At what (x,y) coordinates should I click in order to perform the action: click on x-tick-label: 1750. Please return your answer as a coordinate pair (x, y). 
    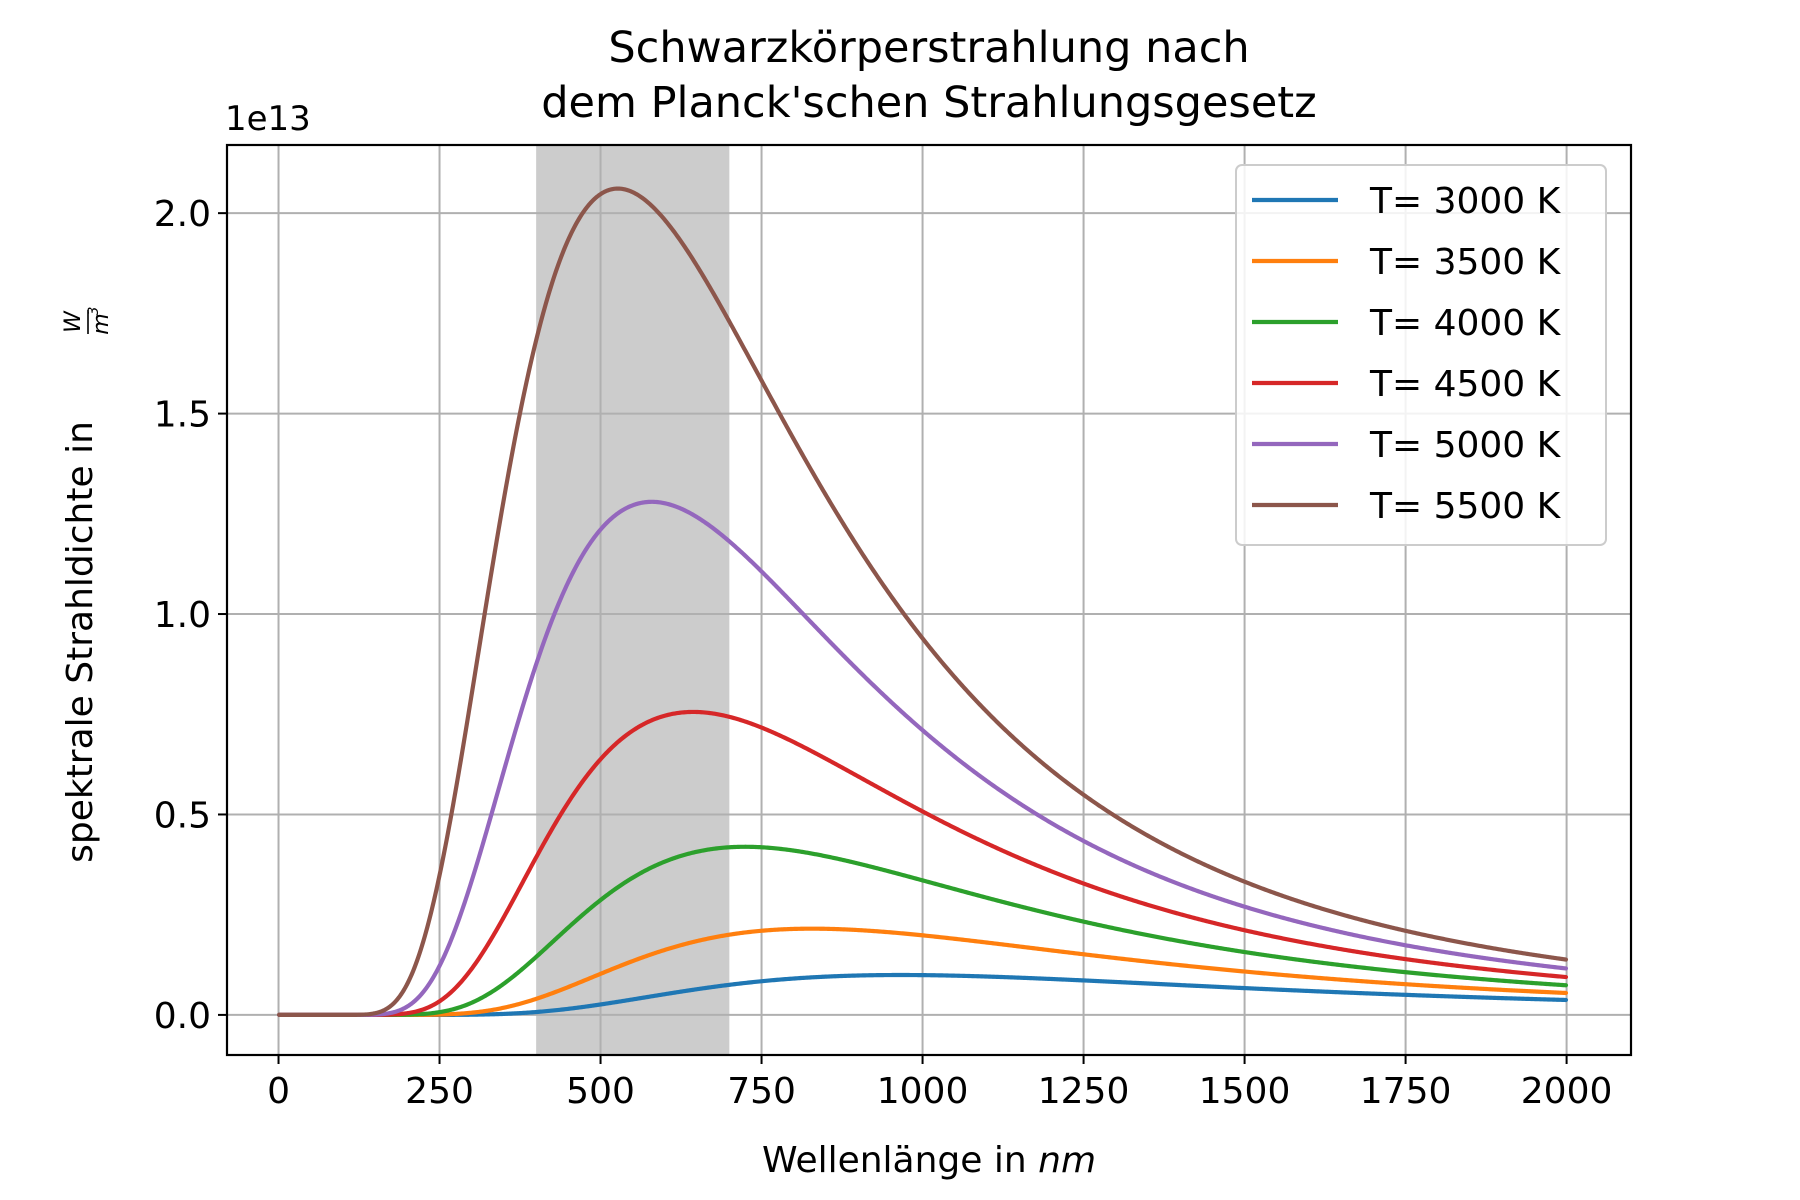
    Looking at the image, I should click on (1406, 1091).